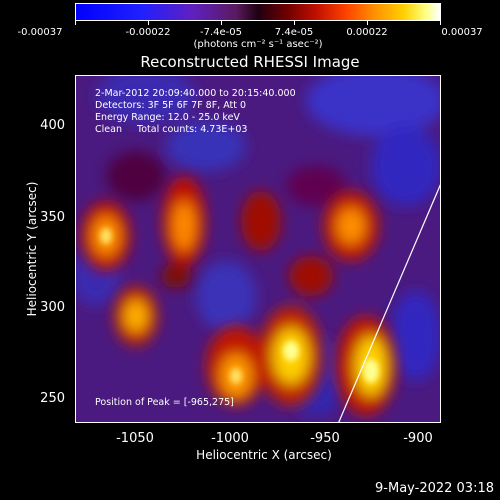 The height and width of the screenshot is (500, 500). What do you see at coordinates (221, 32) in the screenshot?
I see `colorbar-tick-label: -7.4e-05` at bounding box center [221, 32].